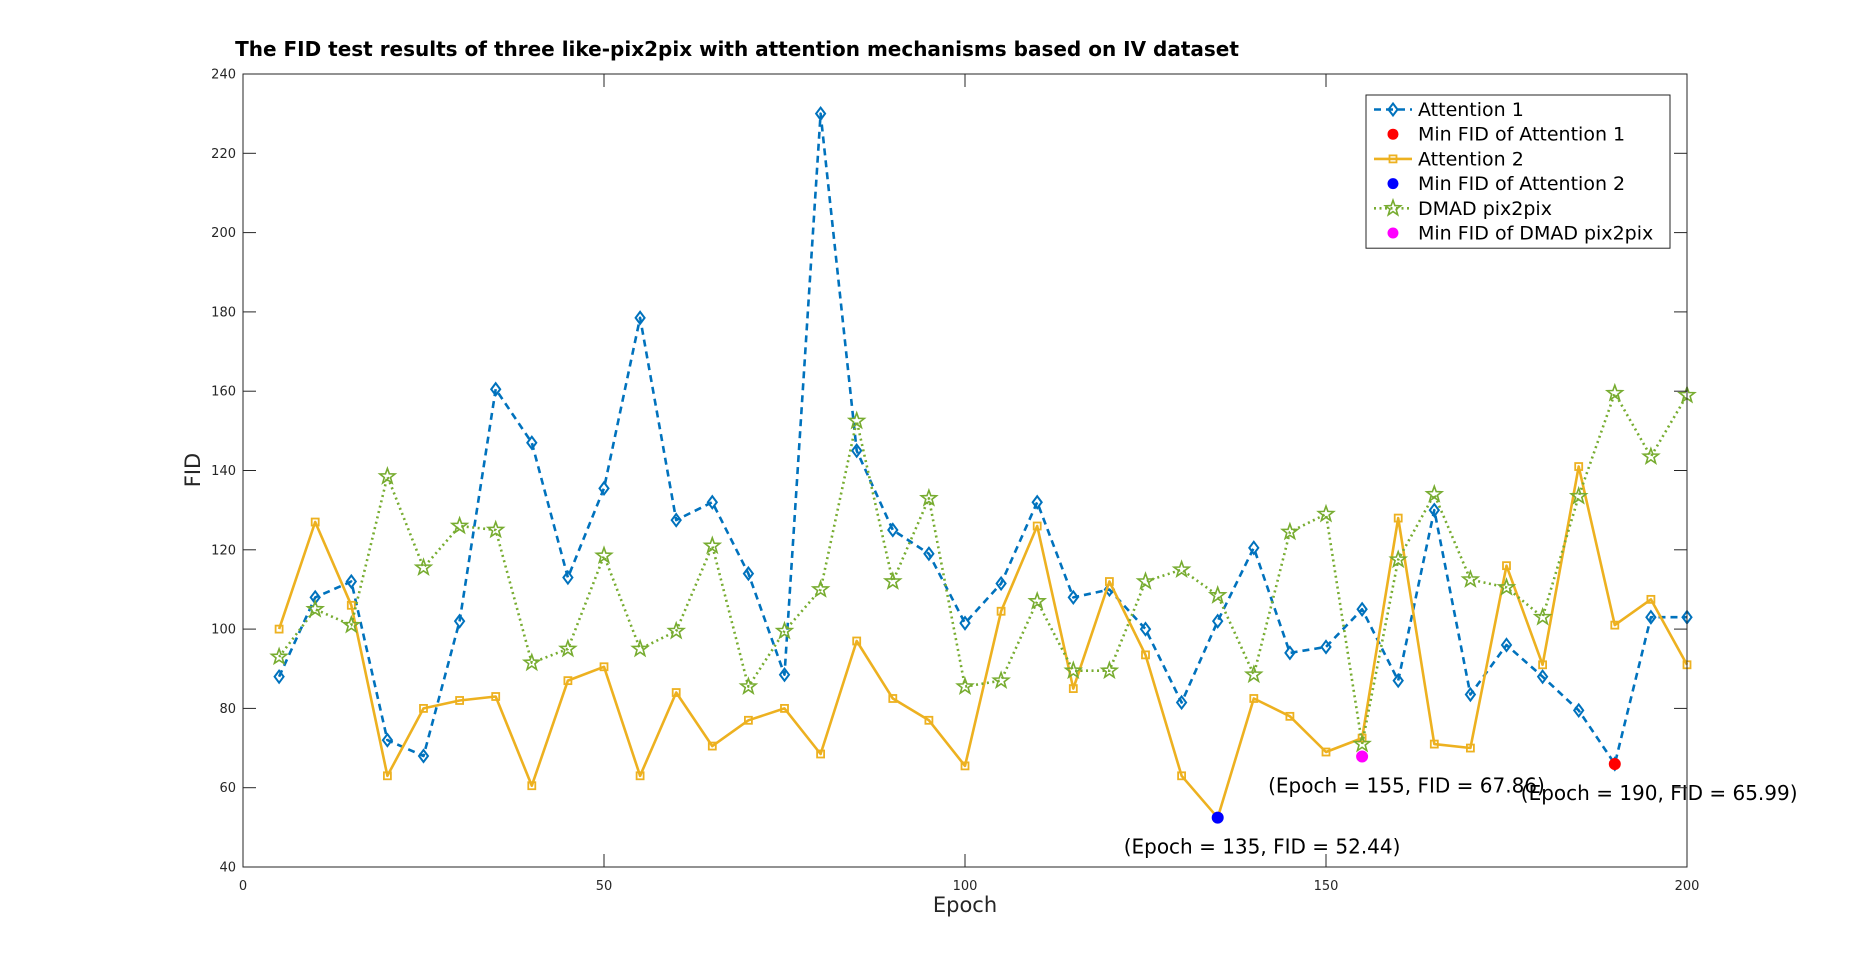  I want to click on legend-label: DMAD pix2pix, so click(1485, 209).